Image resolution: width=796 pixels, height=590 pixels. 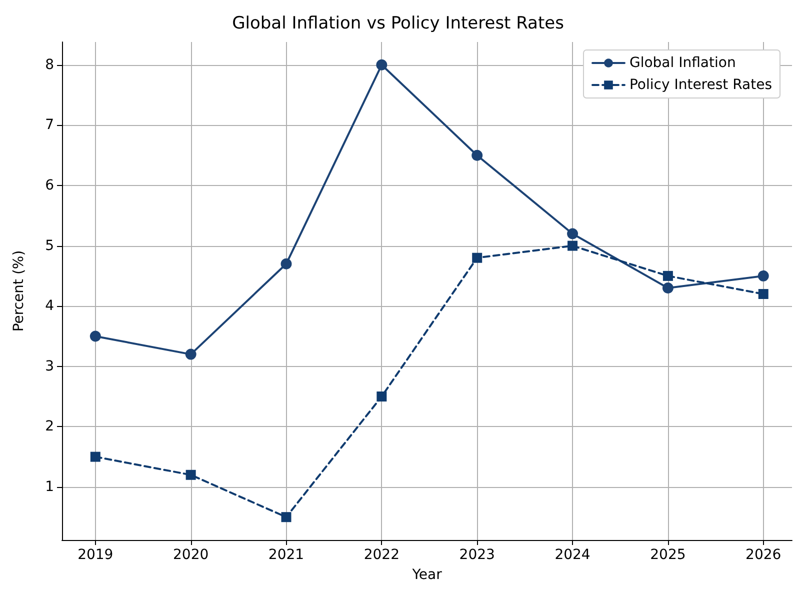 I want to click on y-tick-label: 8, so click(x=49, y=64).